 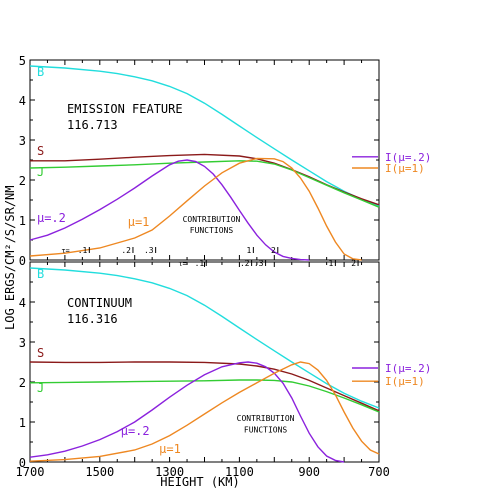 What do you see at coordinates (309, 472) in the screenshot?
I see `x-tick-label: 900` at bounding box center [309, 472].